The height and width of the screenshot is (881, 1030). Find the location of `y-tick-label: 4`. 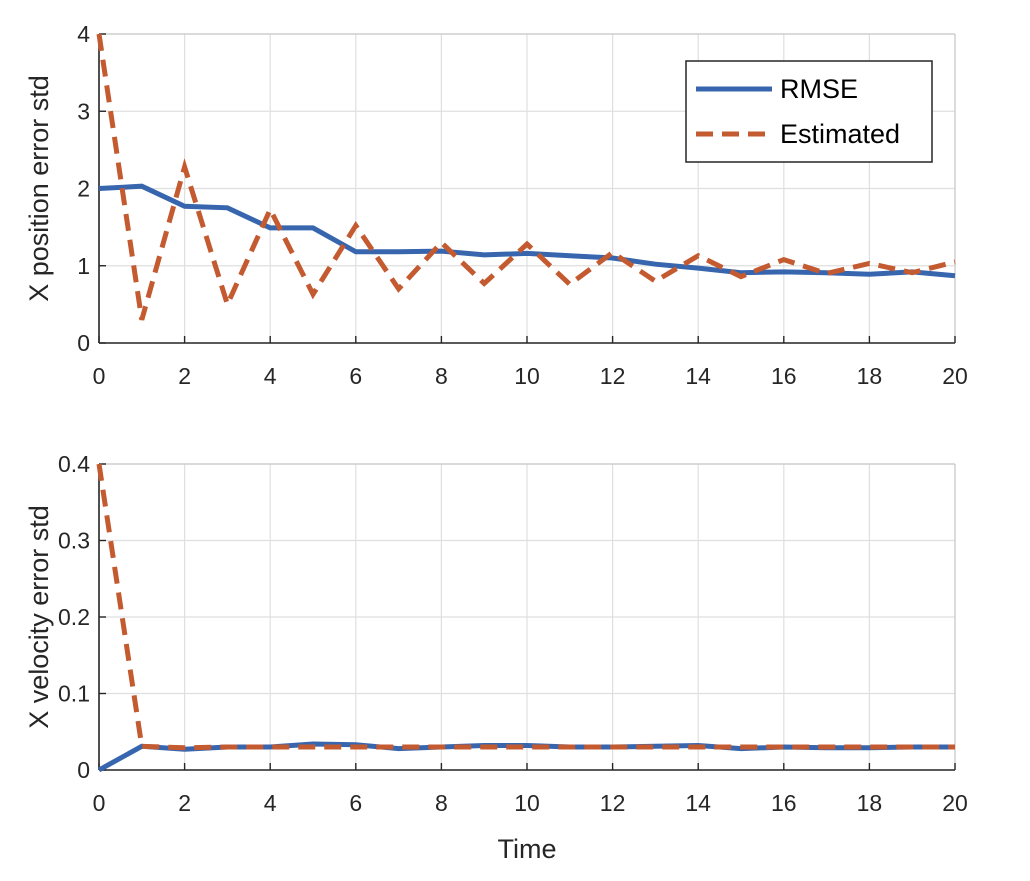

y-tick-label: 4 is located at coordinates (83, 34).